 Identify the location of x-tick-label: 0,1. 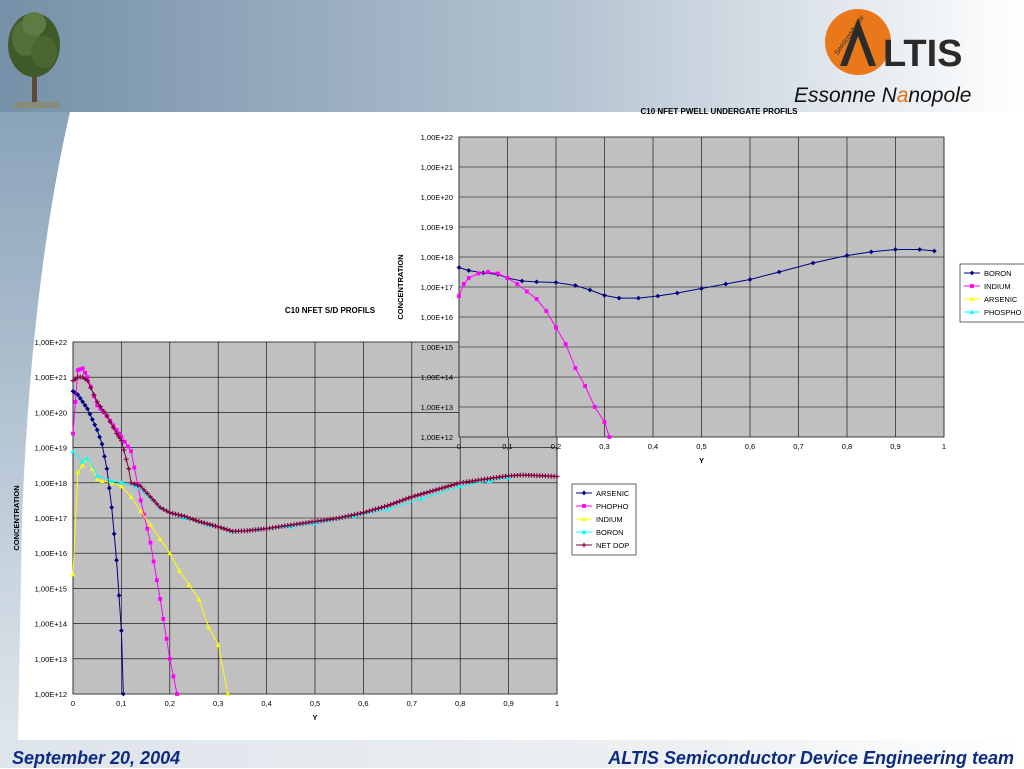
(121, 703).